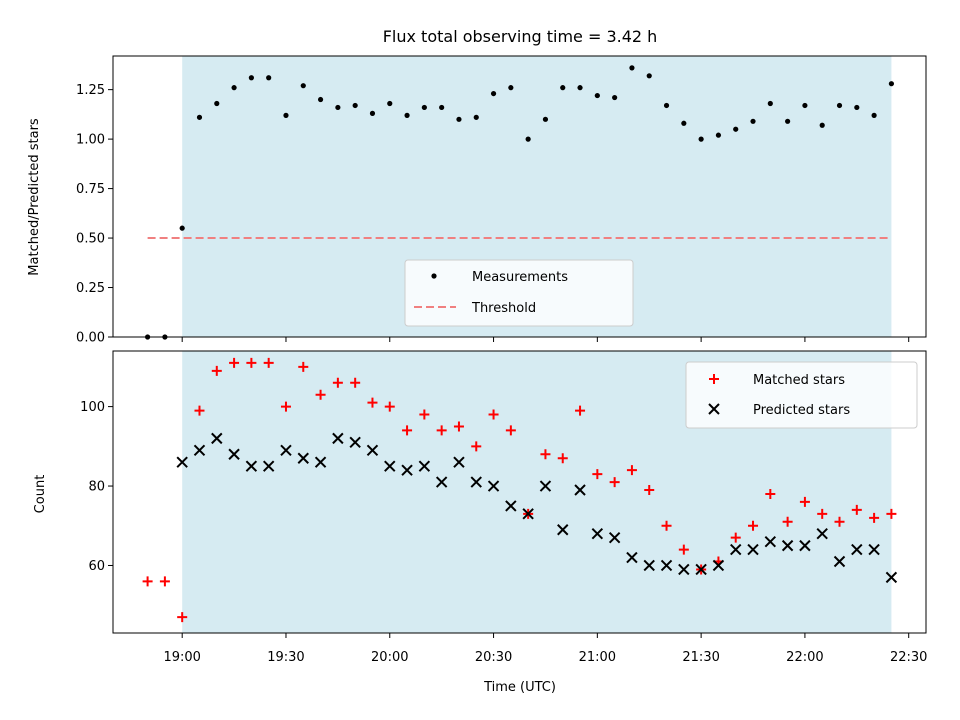  Describe the element at coordinates (714, 409) in the screenshot. I see `legend-predicted-marker` at that location.